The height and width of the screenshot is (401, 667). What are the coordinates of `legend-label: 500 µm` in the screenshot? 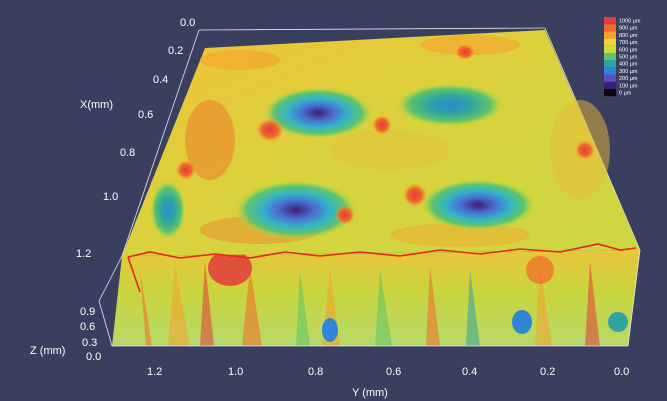 It's located at (628, 58).